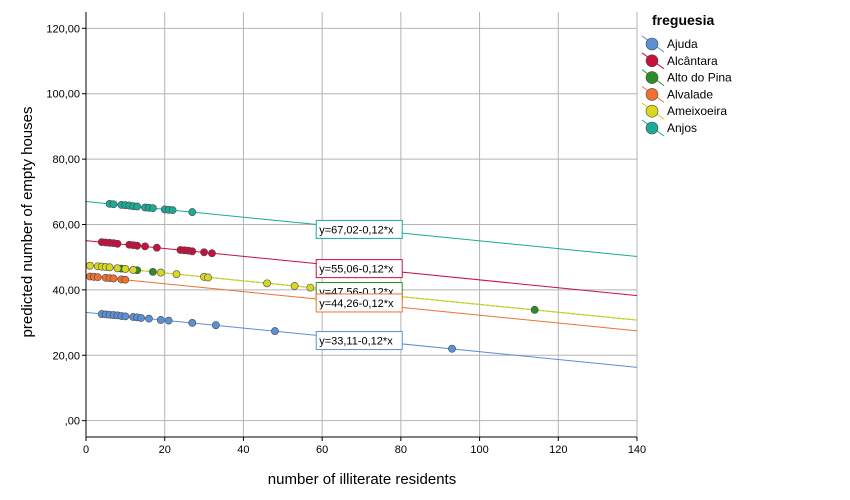 The image size is (850, 500). What do you see at coordinates (356, 342) in the screenshot?
I see `equation-label-0: y=33,11-0,12*x` at bounding box center [356, 342].